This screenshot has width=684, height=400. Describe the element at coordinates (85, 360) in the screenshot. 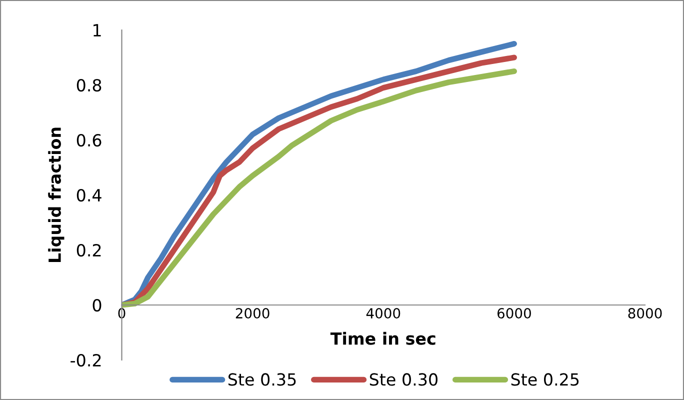

I see `y-tick-label: -0.2` at that location.